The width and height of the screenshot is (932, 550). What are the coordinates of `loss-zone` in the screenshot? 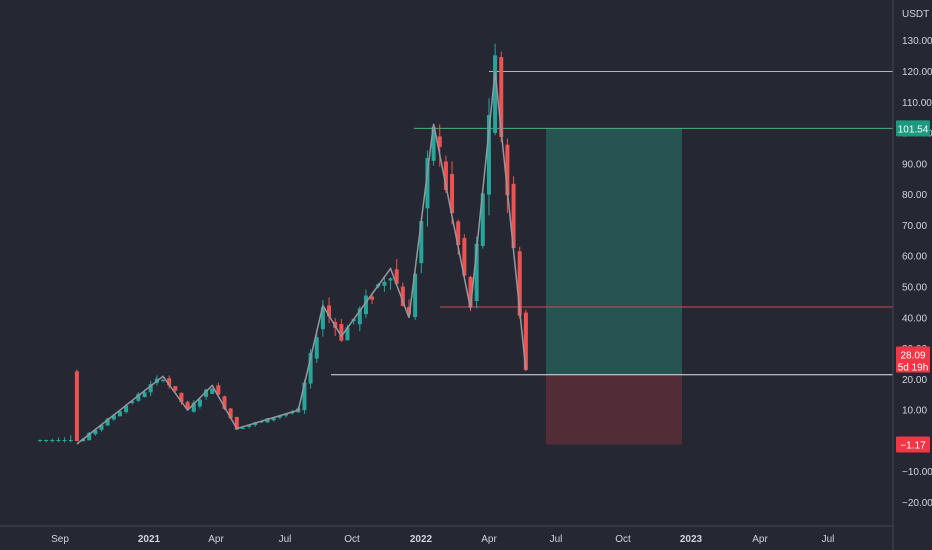 It's located at (614, 409).